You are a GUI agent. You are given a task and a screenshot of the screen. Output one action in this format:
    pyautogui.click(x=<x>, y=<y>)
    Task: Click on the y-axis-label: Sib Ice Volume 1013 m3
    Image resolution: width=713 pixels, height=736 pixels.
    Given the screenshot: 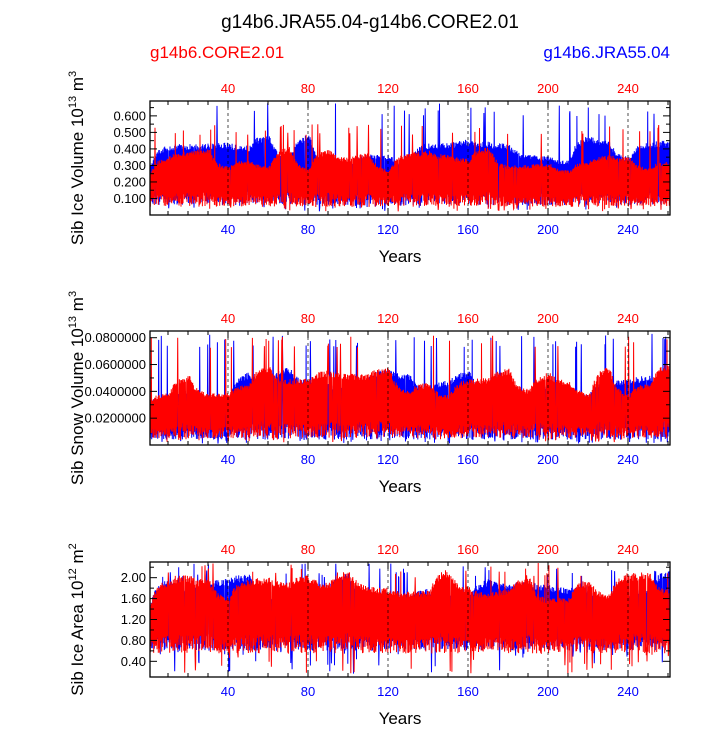 What is the action you would take?
    pyautogui.click(x=77, y=158)
    